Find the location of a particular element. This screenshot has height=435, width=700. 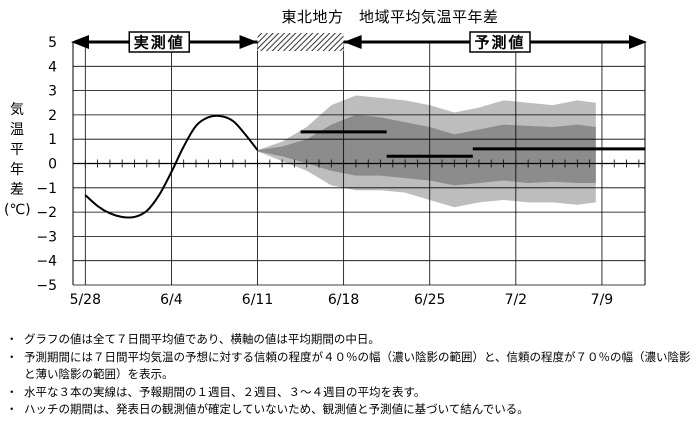

y-axis-label-char: 差 is located at coordinates (17, 190).